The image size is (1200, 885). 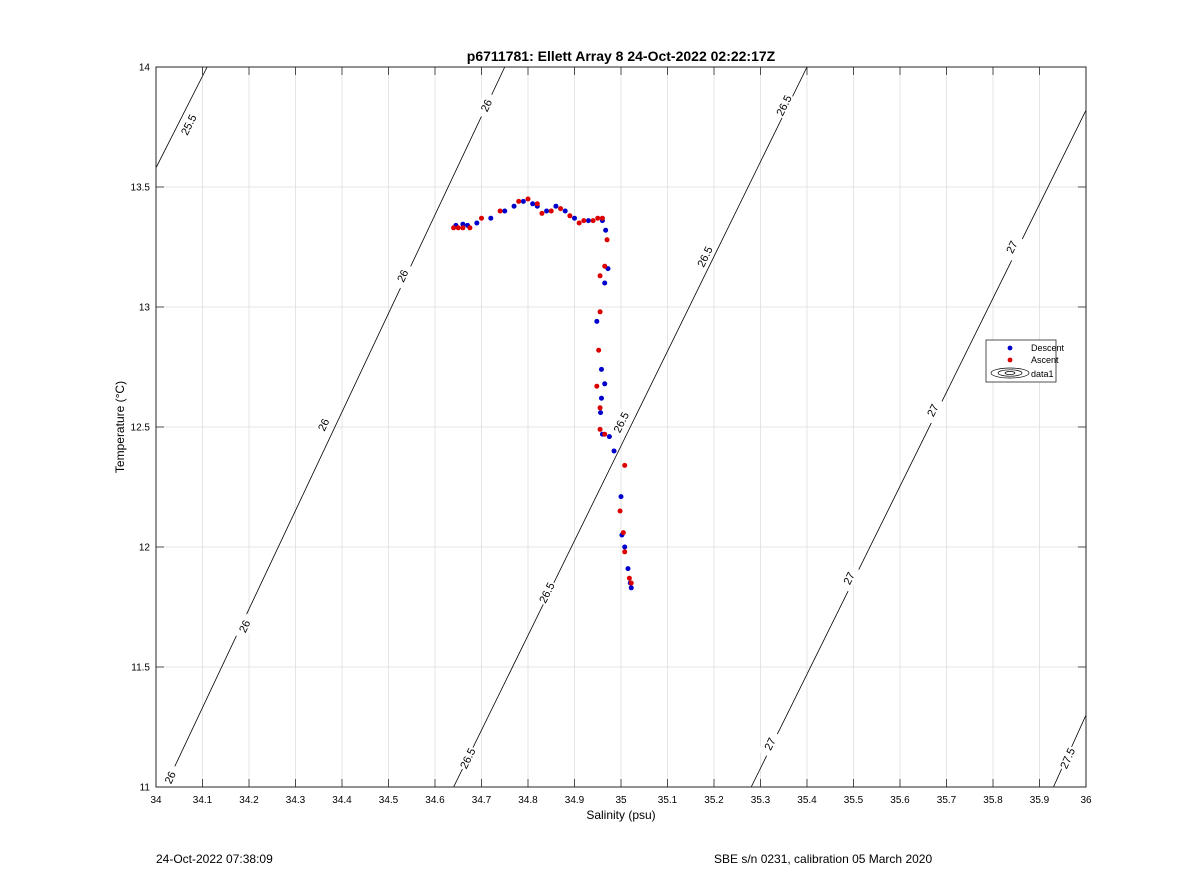 I want to click on x-tick-label: 34.5, so click(x=389, y=800).